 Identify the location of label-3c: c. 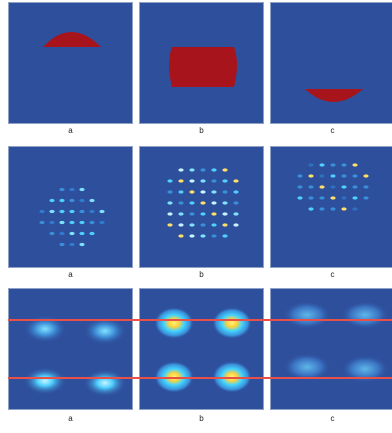
(332, 418).